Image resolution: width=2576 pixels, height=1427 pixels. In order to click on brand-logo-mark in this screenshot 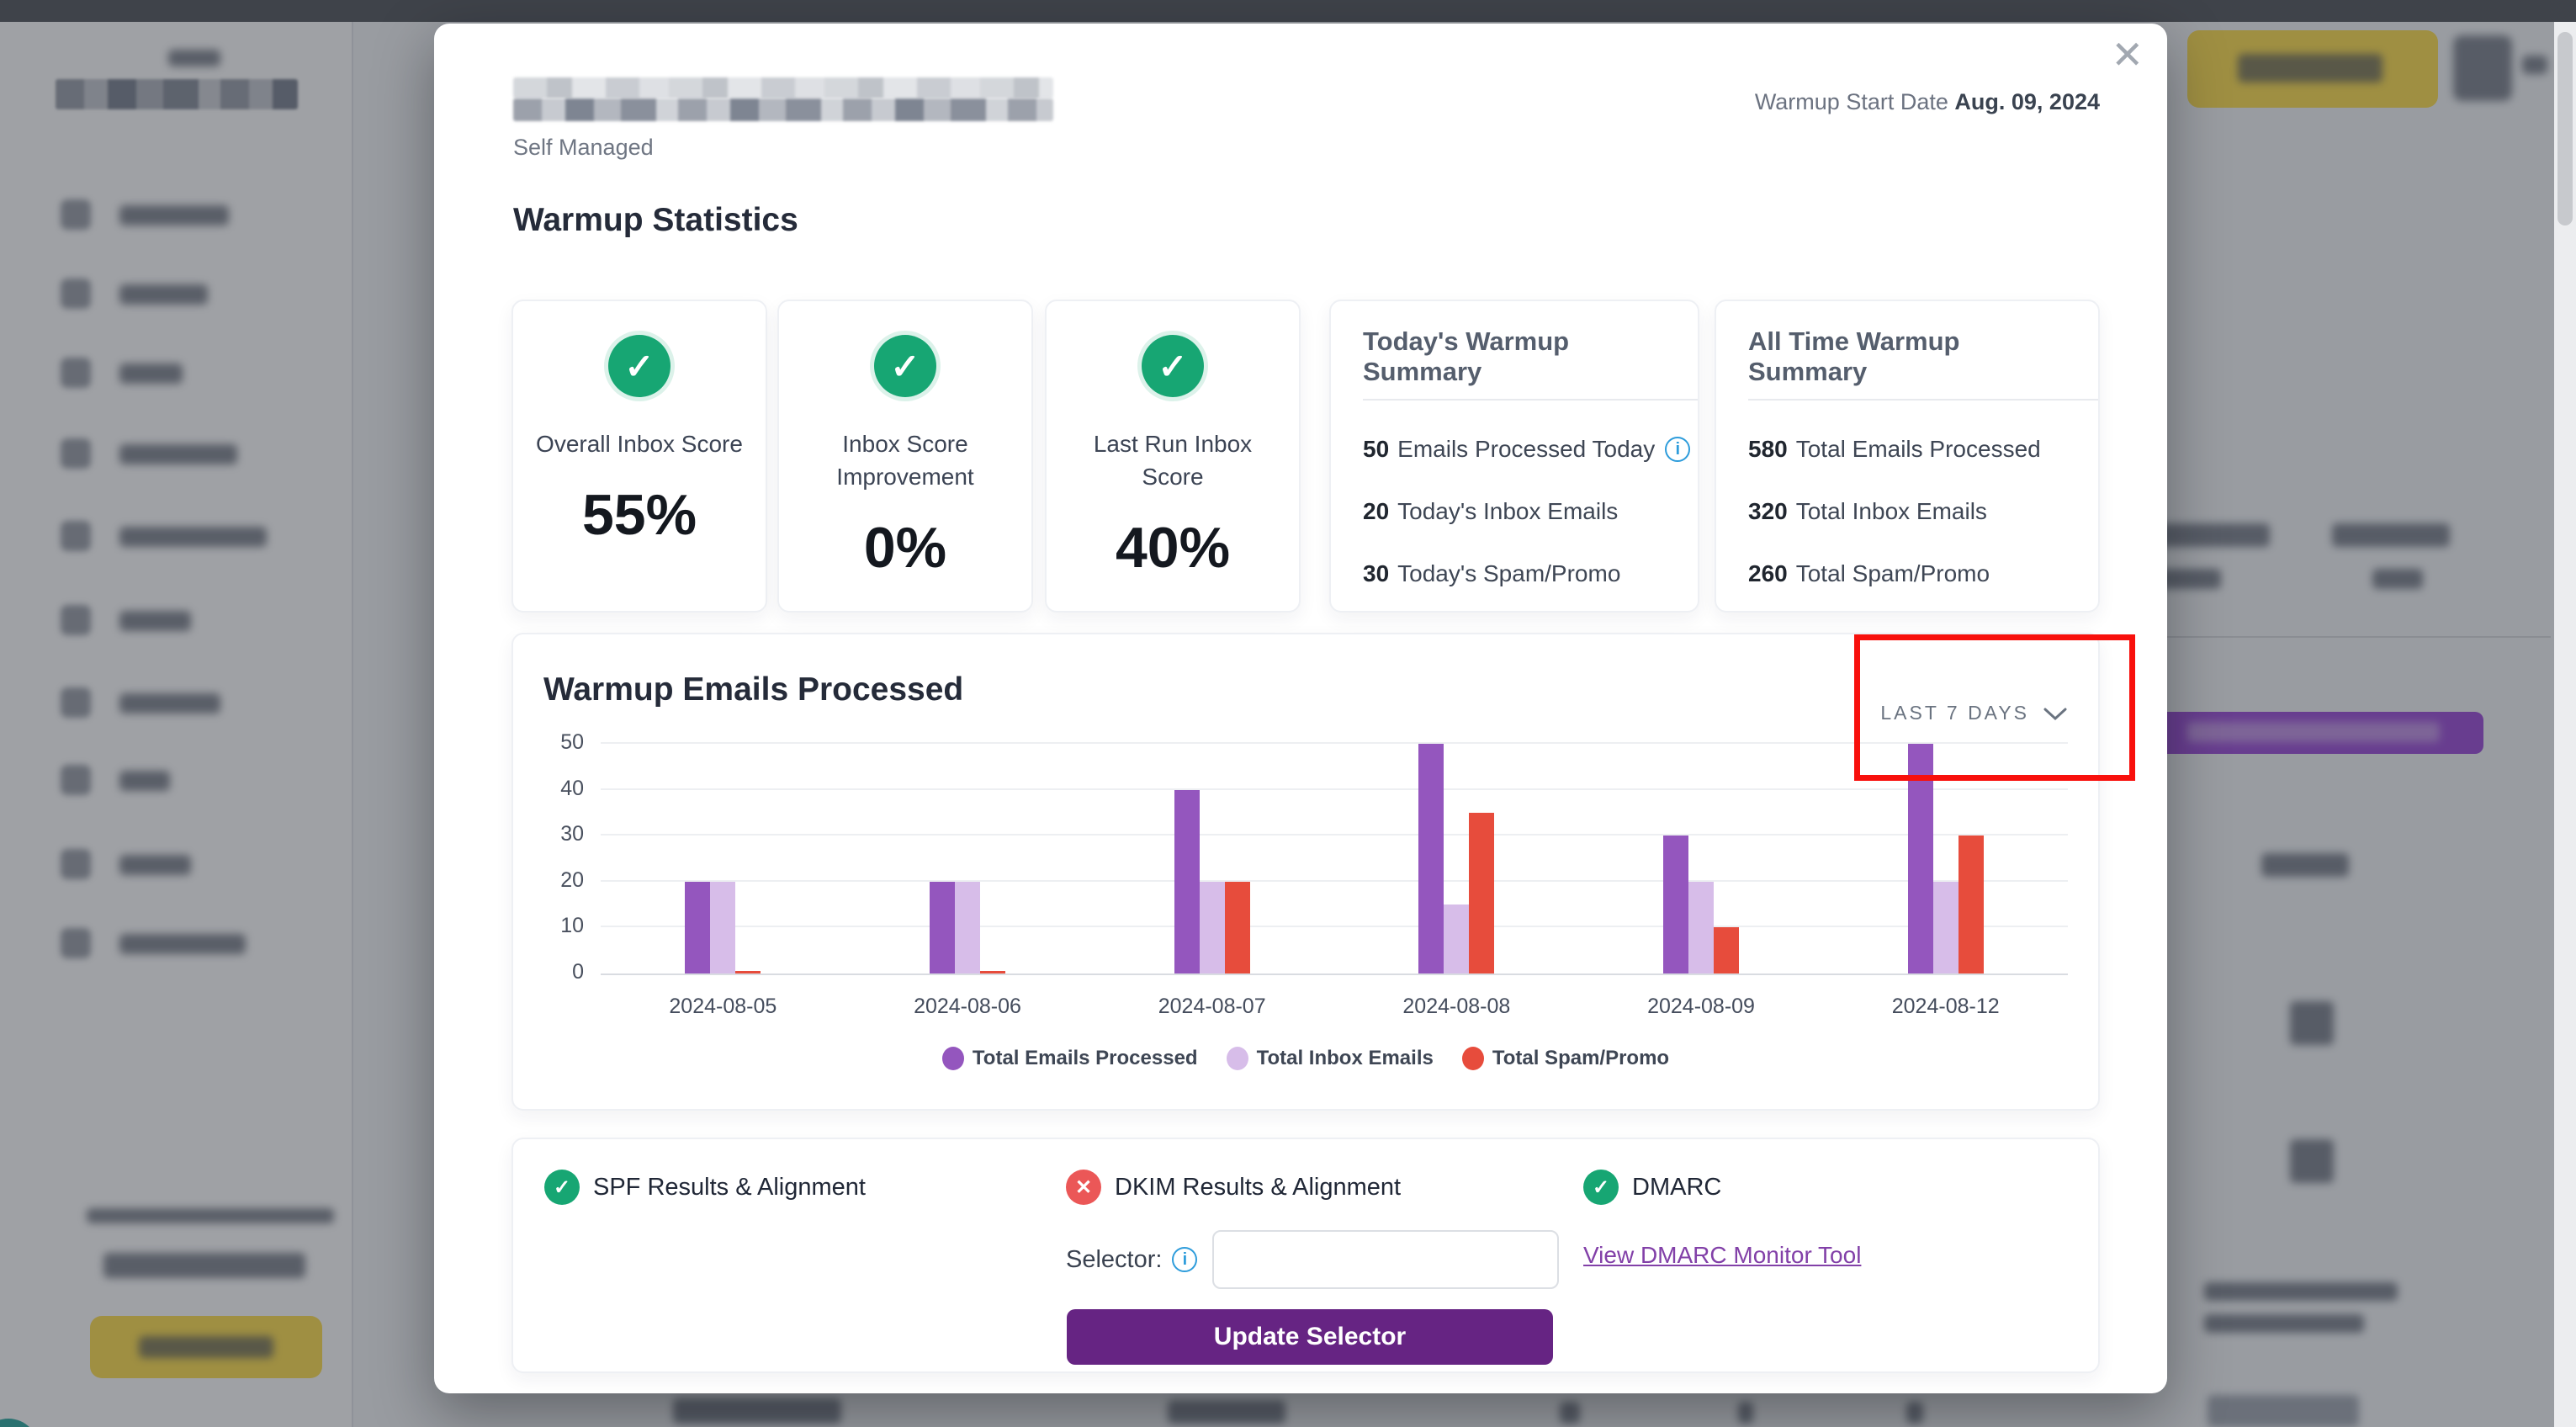, I will do `click(194, 58)`.